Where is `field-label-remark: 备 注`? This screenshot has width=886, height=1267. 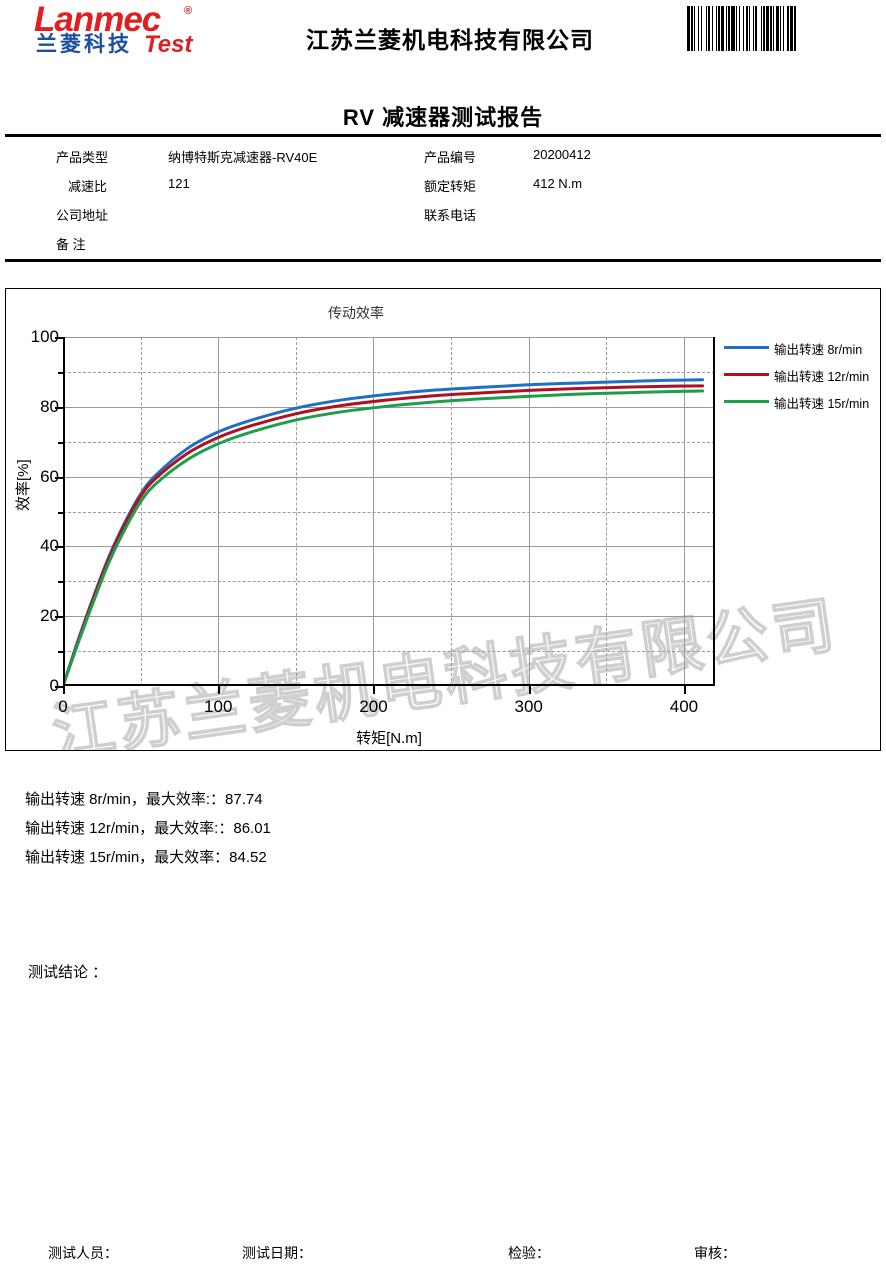 field-label-remark: 备 注 is located at coordinates (71, 244).